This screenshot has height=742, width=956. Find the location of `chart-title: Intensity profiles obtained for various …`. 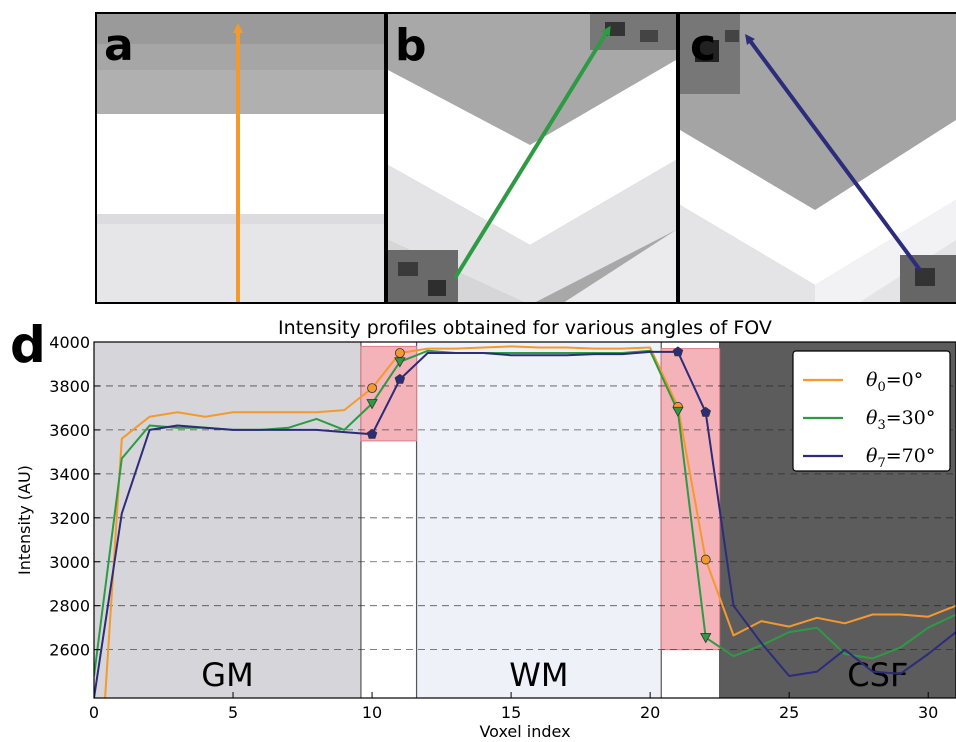

chart-title: Intensity profiles obtained for various … is located at coordinates (525, 328).